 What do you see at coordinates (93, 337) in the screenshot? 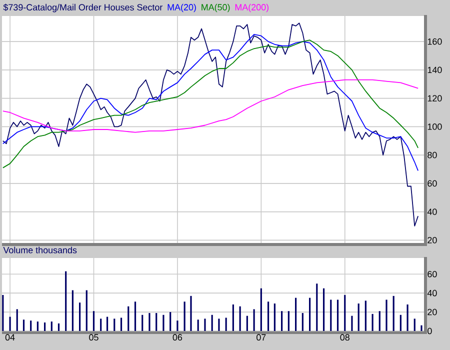
I see `x-tick-label: 05` at bounding box center [93, 337].